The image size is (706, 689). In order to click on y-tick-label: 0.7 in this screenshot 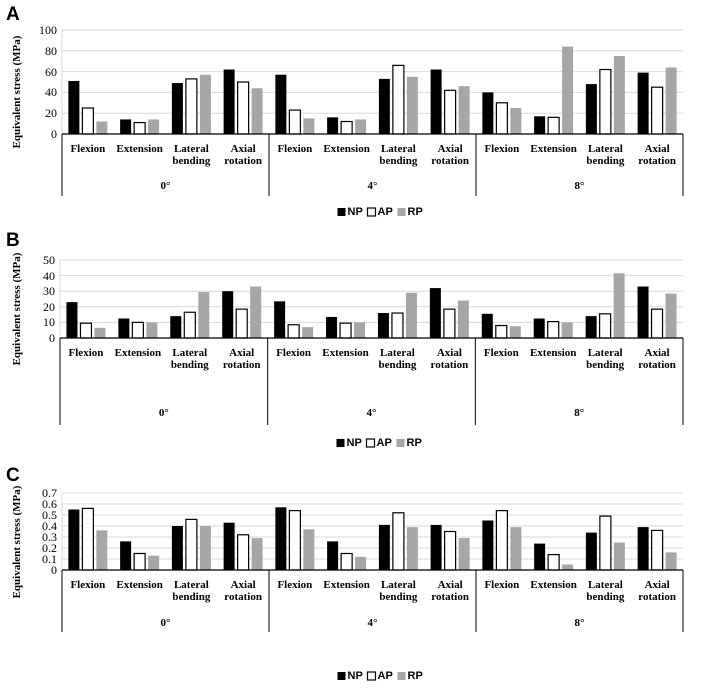, I will do `click(49, 493)`.